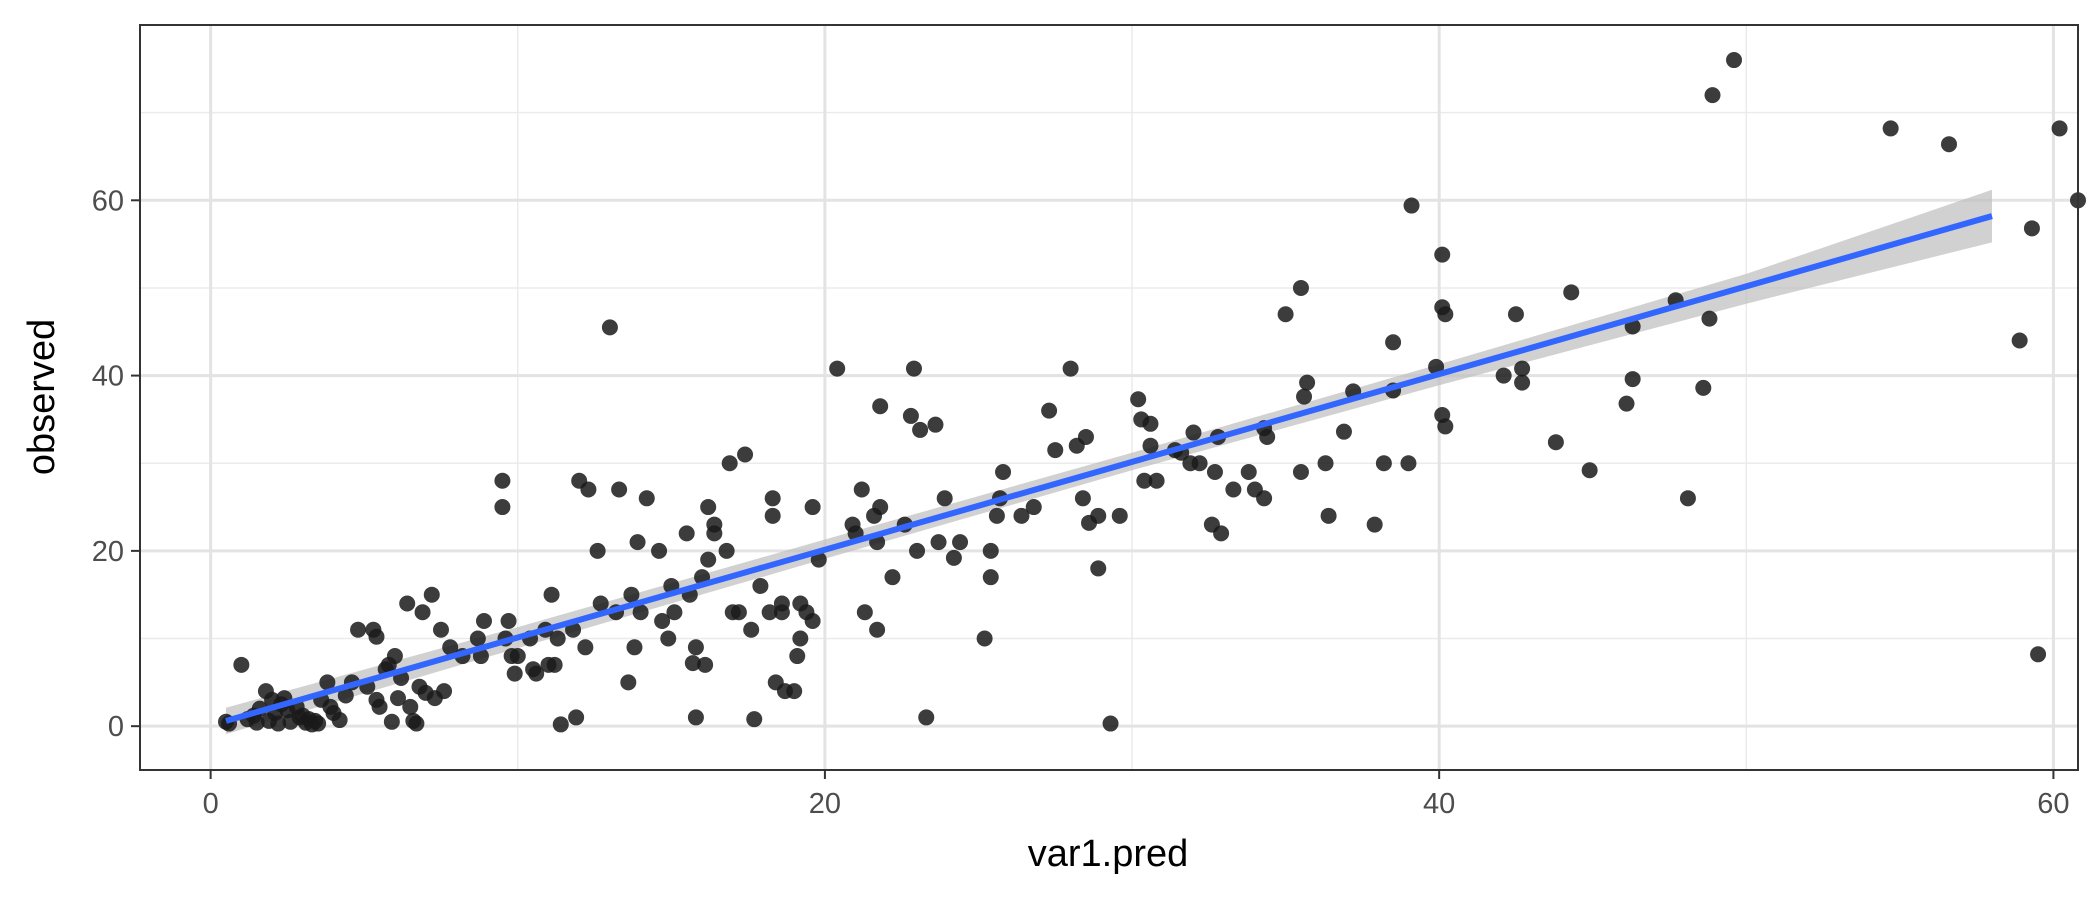 This screenshot has width=2100, height=900. I want to click on y-axis-ticks, so click(135, 463).